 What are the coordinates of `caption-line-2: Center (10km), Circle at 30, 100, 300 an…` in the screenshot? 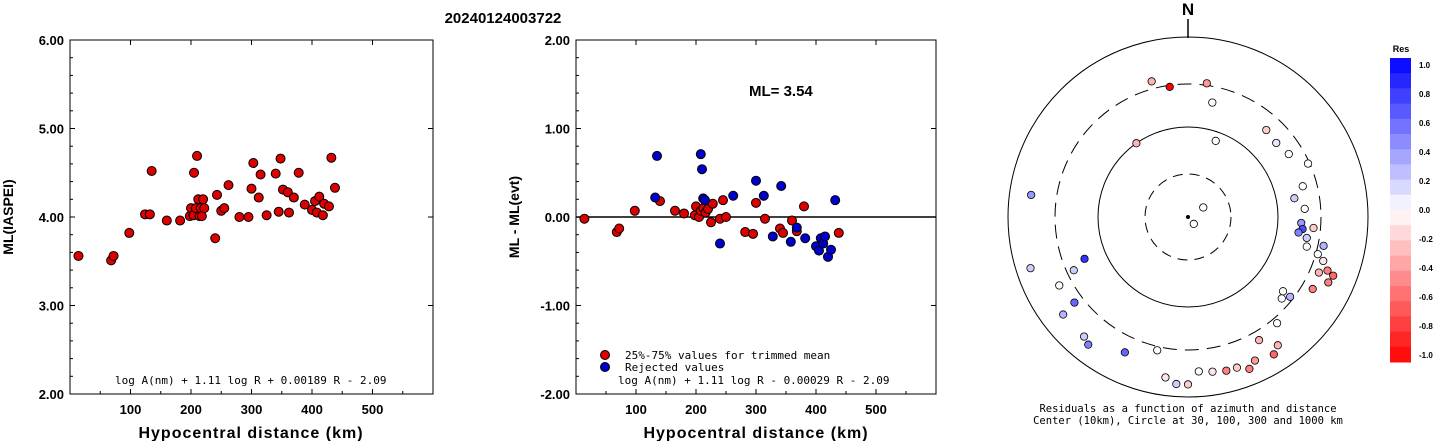 It's located at (1188, 421).